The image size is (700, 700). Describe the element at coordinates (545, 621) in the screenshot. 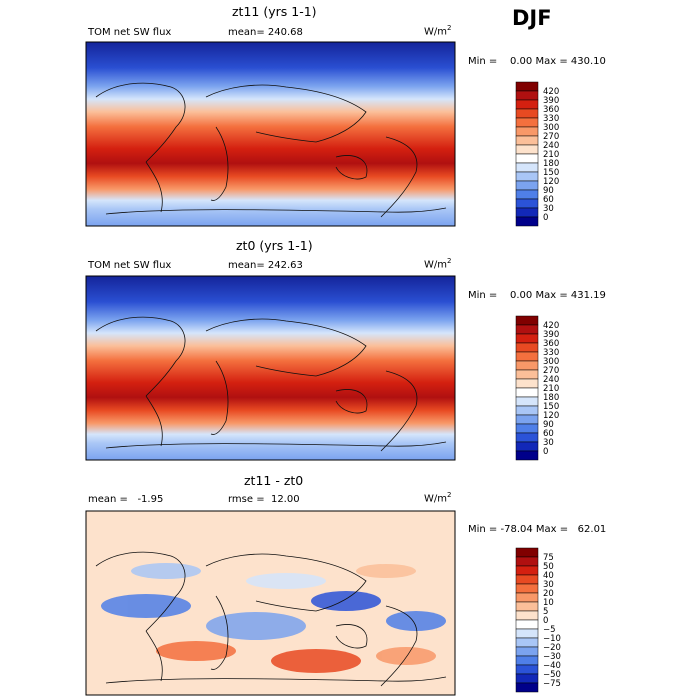

I see `panel-3-colorbar-label: 0` at that location.